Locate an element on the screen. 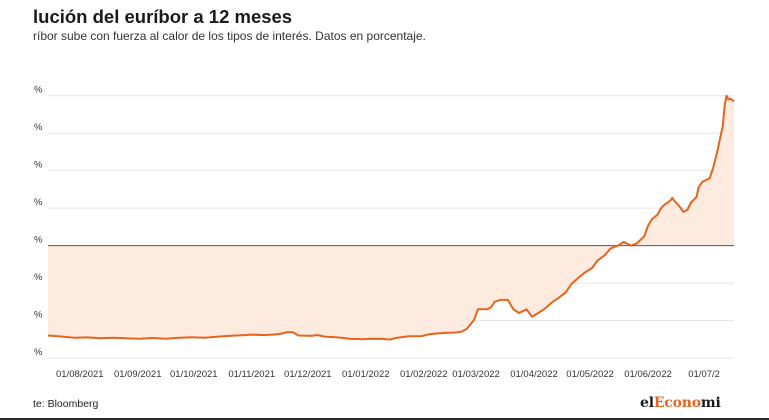  y-axis-labels: %%%%%%%% is located at coordinates (38, 221).